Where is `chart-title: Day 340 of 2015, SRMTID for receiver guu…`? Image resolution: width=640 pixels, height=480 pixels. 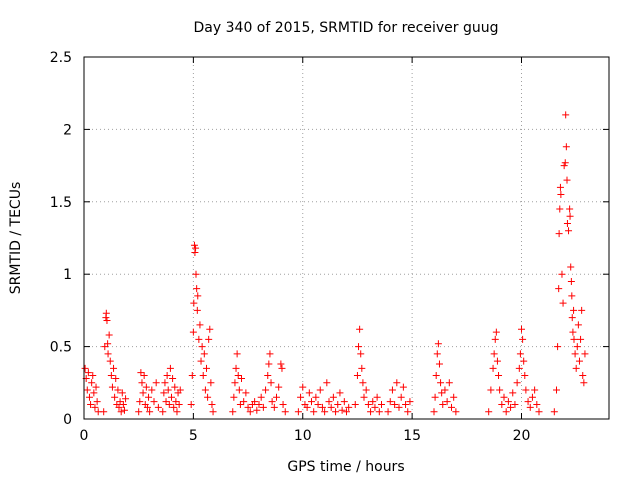
chart-title: Day 340 of 2015, SRMTID for receiver guu… is located at coordinates (346, 28).